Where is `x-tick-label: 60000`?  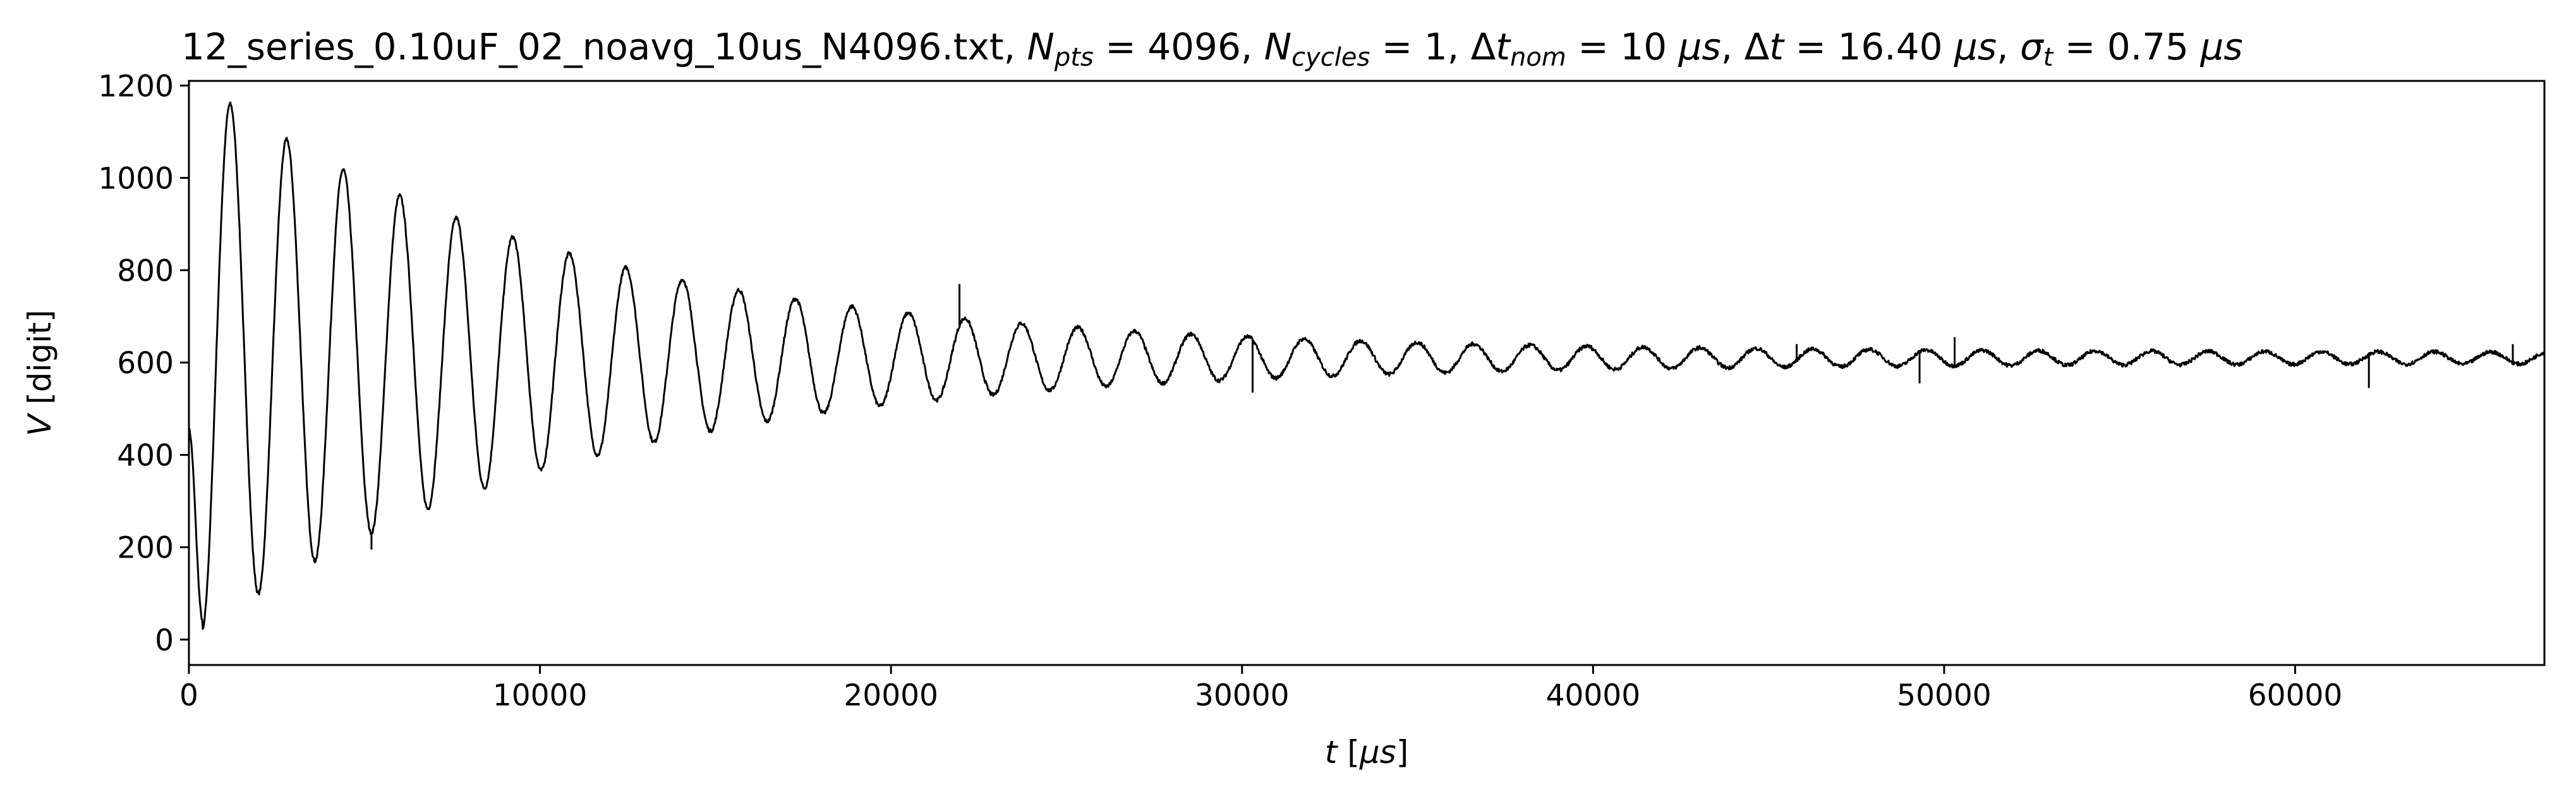
x-tick-label: 60000 is located at coordinates (2295, 695).